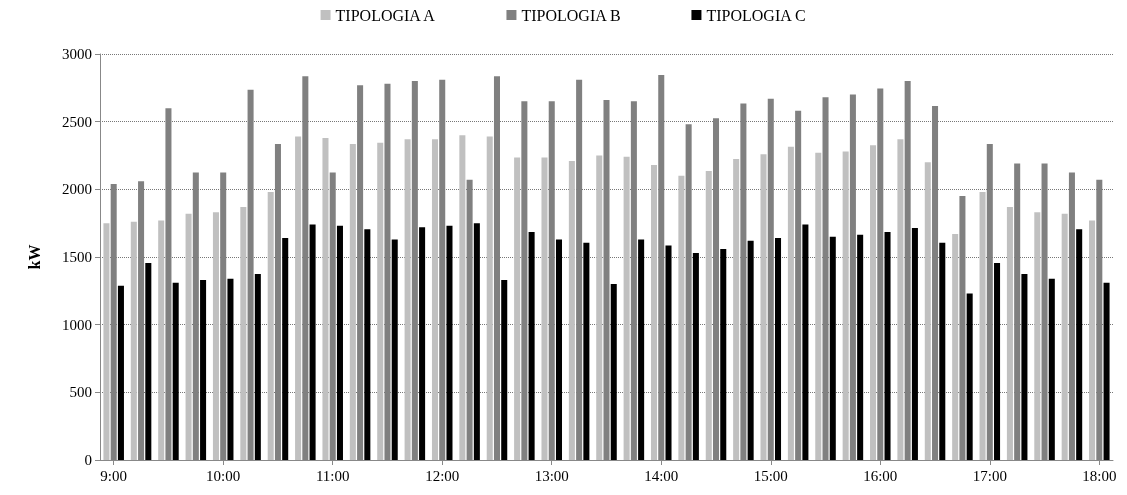  I want to click on legend-label: TIPOLOGIA C, so click(756, 15).